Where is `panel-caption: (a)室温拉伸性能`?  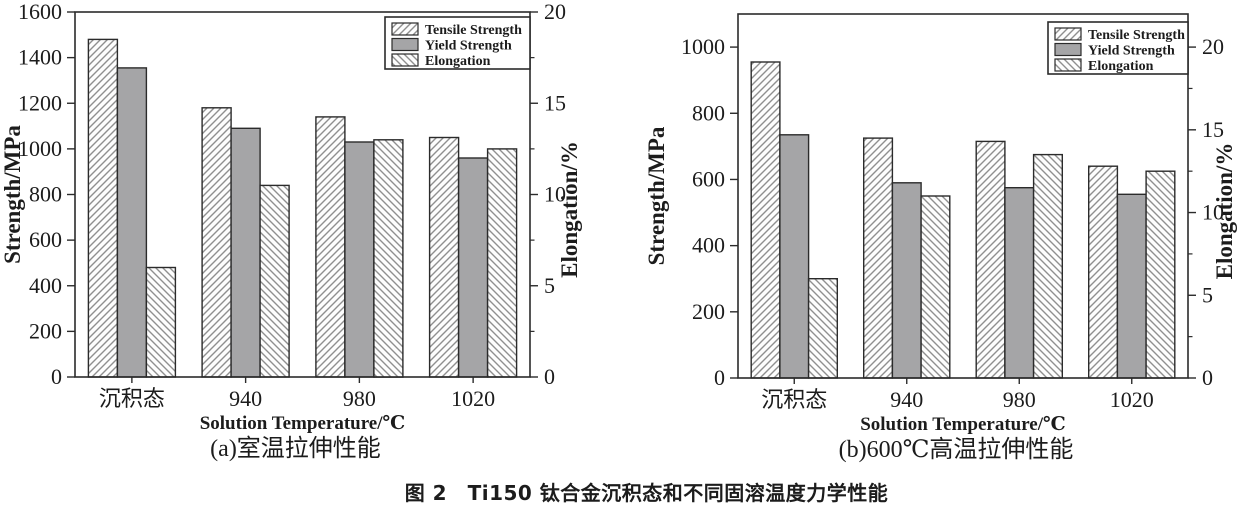
panel-caption: (a)室温拉伸性能 is located at coordinates (295, 448).